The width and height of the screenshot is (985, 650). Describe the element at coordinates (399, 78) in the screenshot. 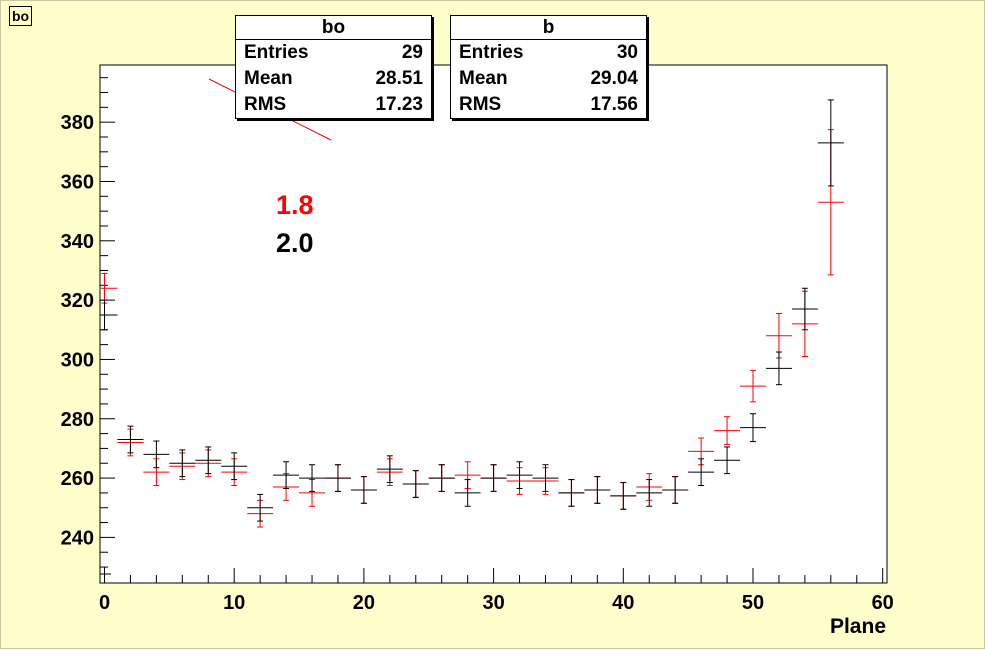

I see `stats-value: 28.51` at that location.